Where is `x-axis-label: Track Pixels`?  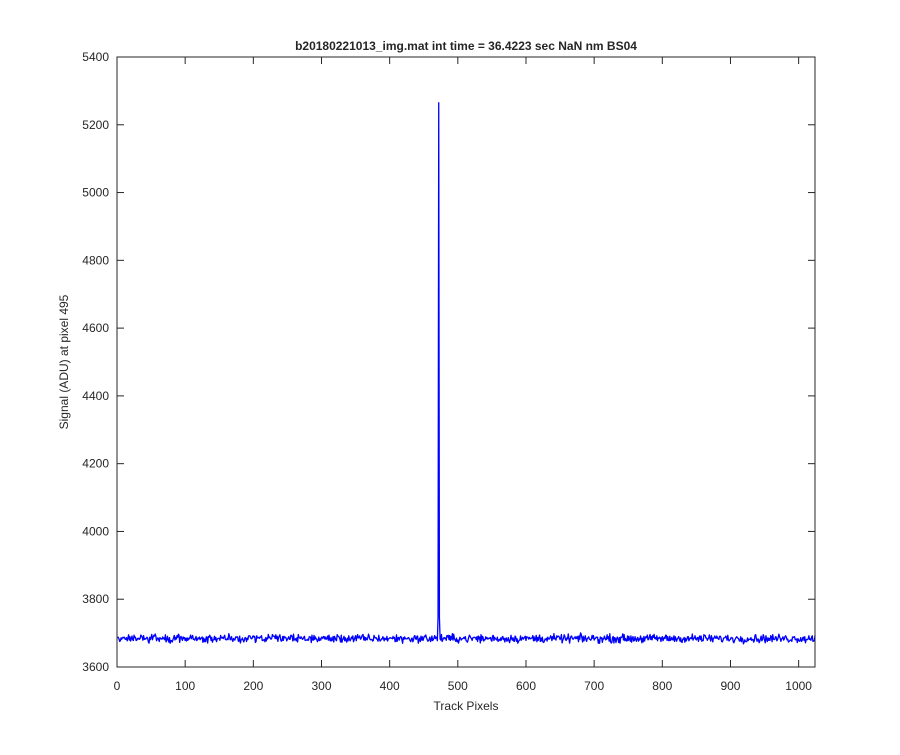
x-axis-label: Track Pixels is located at coordinates (466, 706).